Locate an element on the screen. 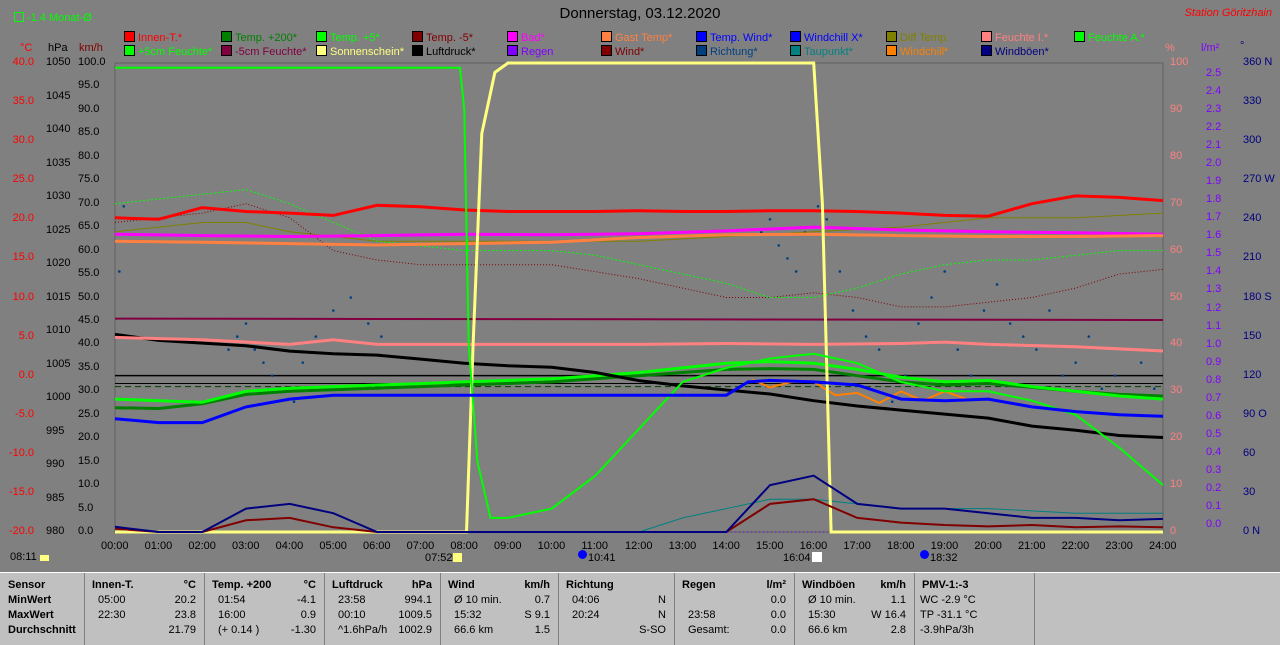  percent-unit: % is located at coordinates (1170, 48).